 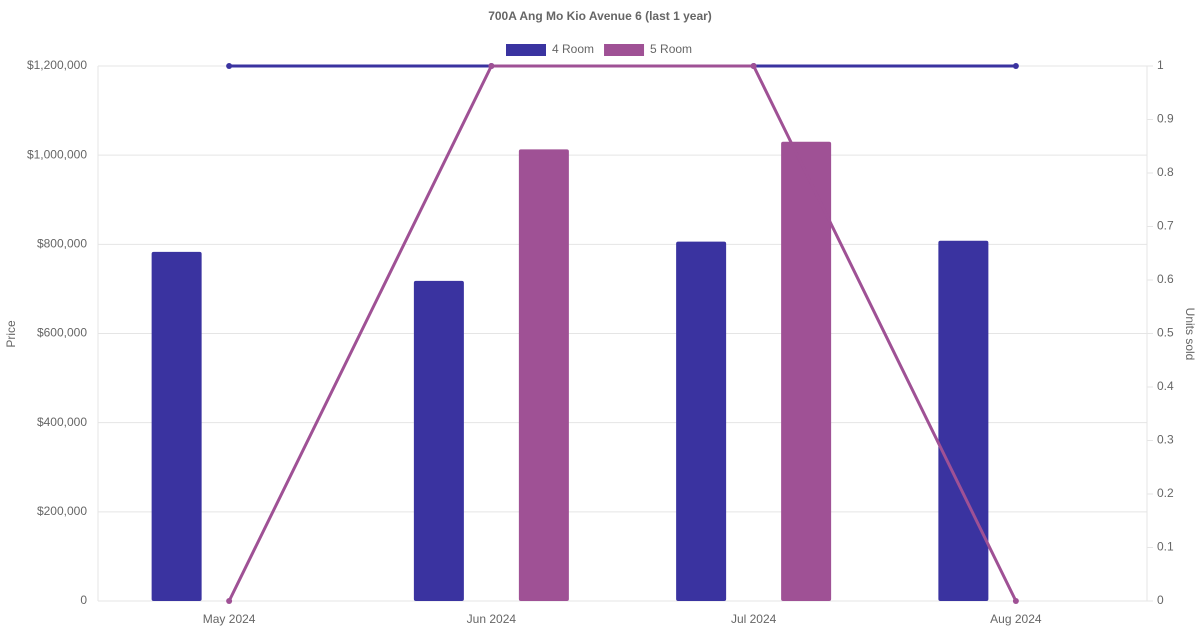 What do you see at coordinates (83, 600) in the screenshot?
I see `y-tick-label: 0` at bounding box center [83, 600].